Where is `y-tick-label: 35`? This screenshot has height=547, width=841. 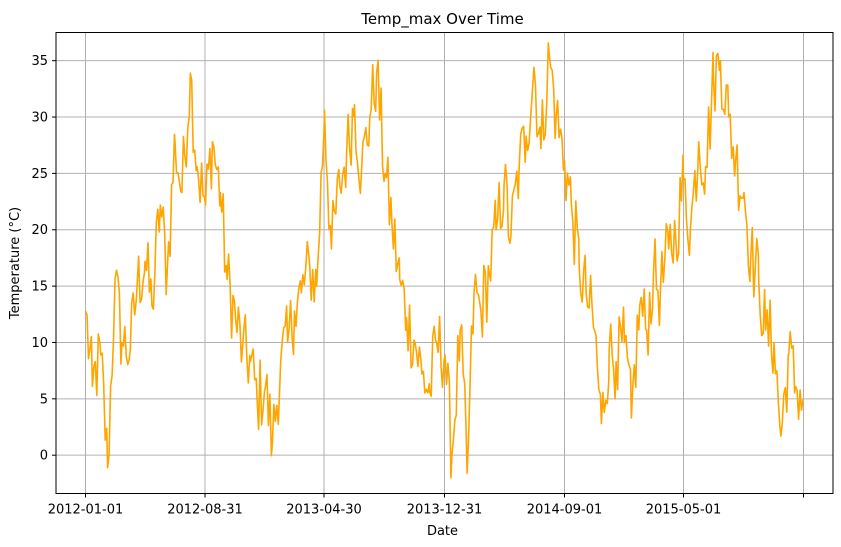
y-tick-label: 35 is located at coordinates (39, 61).